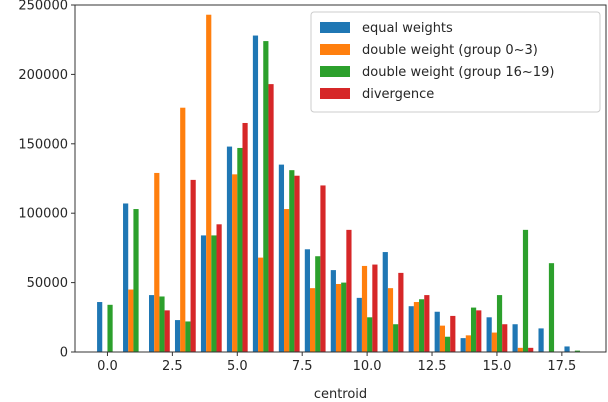  What do you see at coordinates (450, 50) in the screenshot?
I see `legend-label: double weight (group 0~3)` at bounding box center [450, 50].